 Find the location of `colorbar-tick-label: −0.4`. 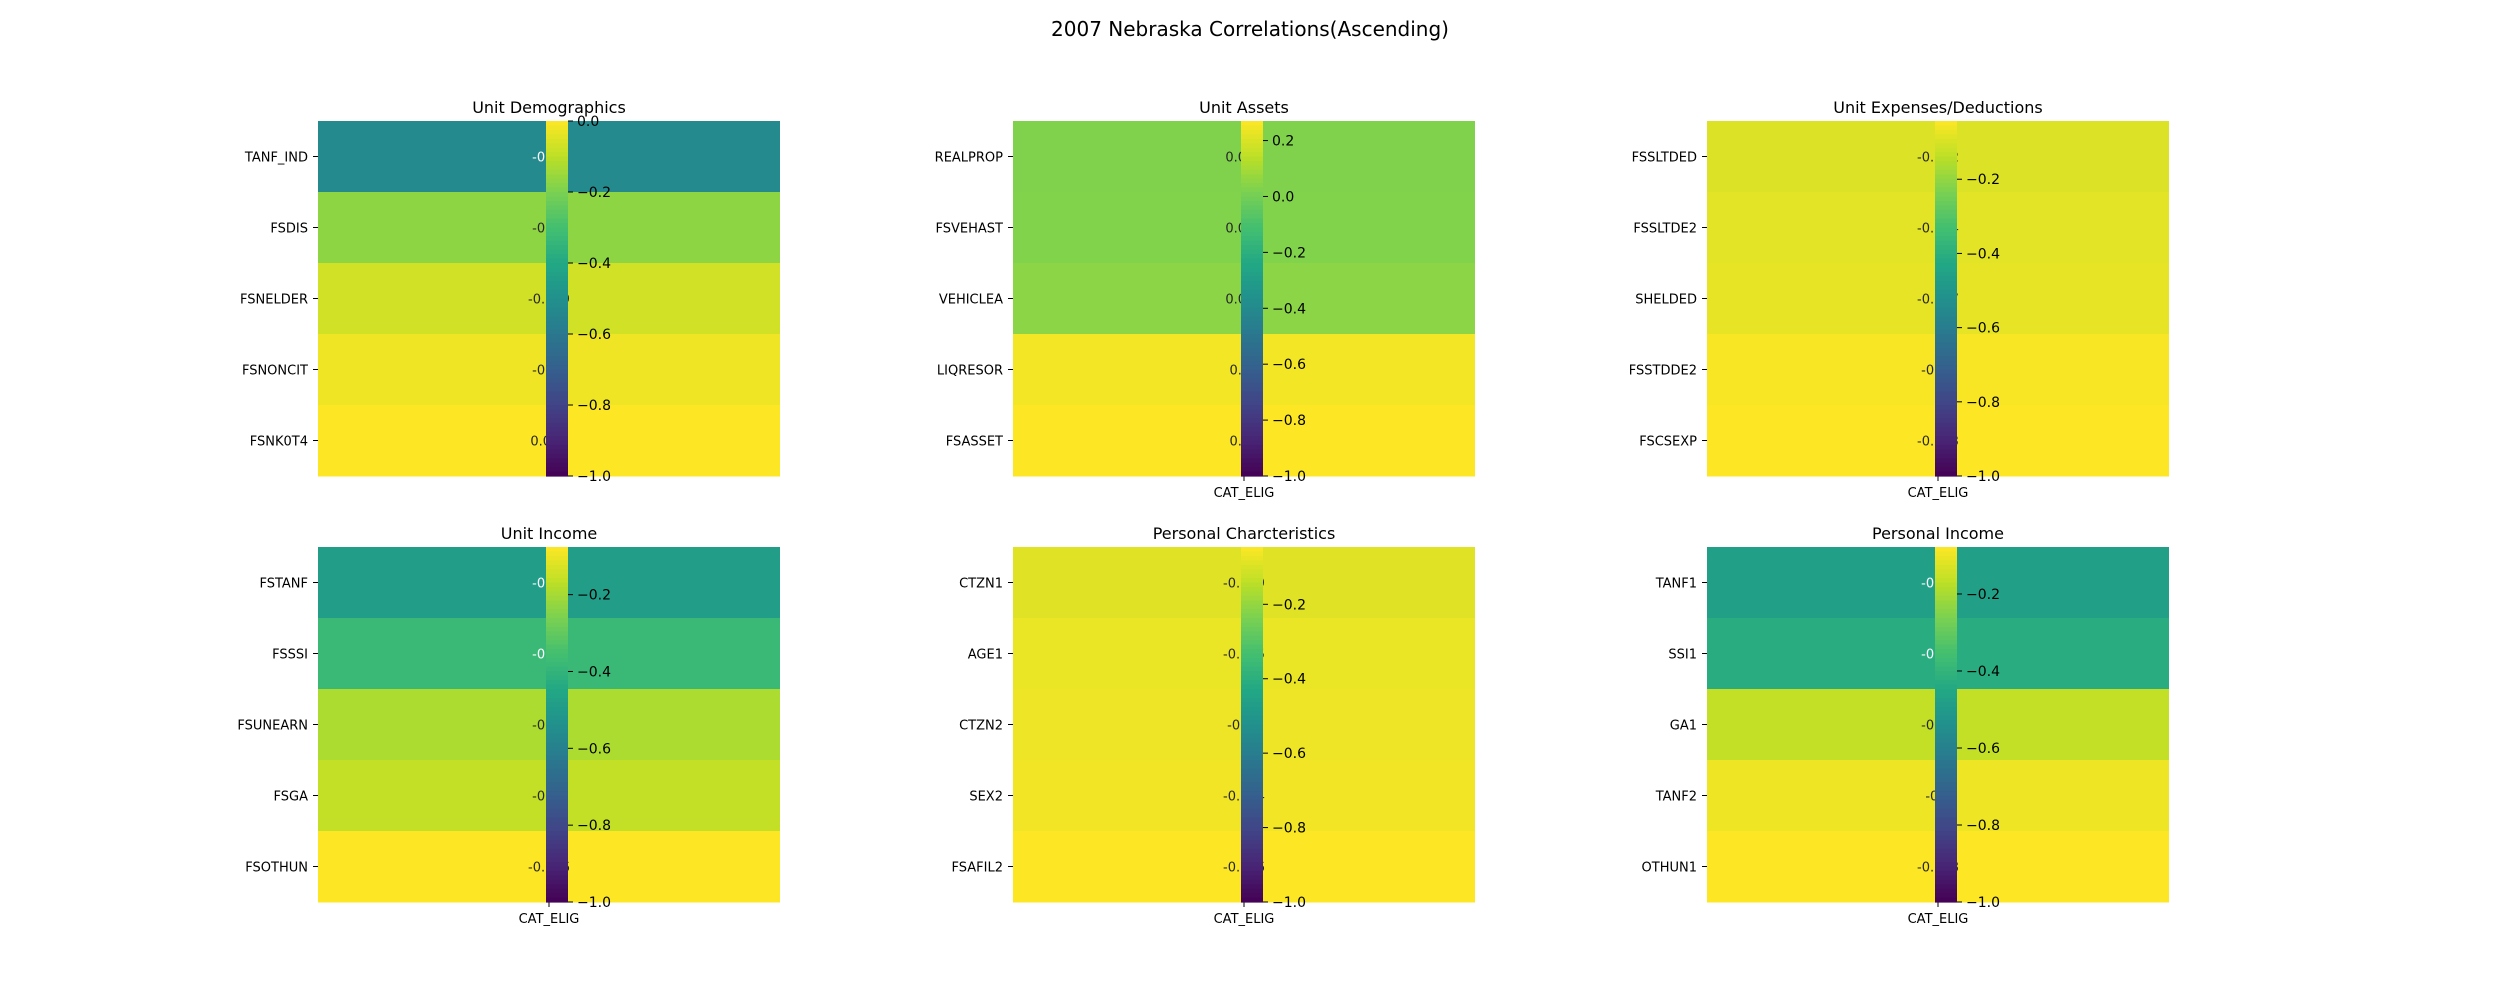

colorbar-tick-label: −0.4 is located at coordinates (1289, 680).